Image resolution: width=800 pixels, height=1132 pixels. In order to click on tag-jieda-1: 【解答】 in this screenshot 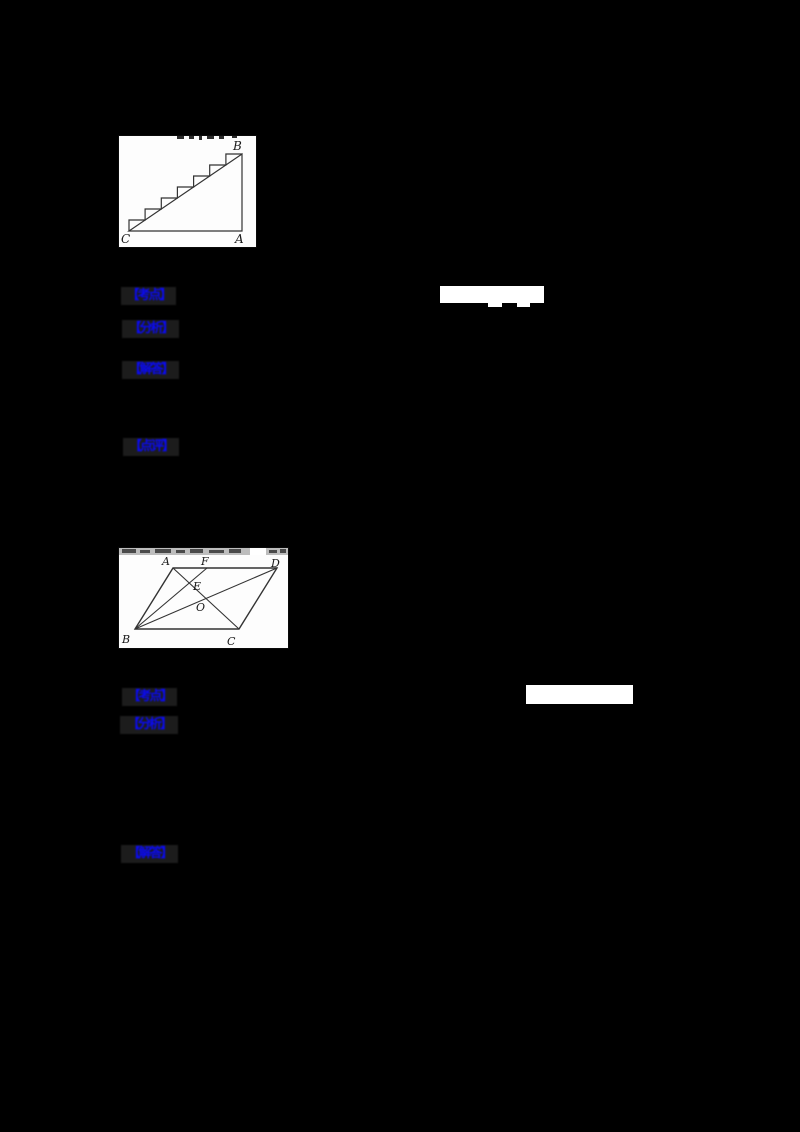, I will do `click(150, 370)`.